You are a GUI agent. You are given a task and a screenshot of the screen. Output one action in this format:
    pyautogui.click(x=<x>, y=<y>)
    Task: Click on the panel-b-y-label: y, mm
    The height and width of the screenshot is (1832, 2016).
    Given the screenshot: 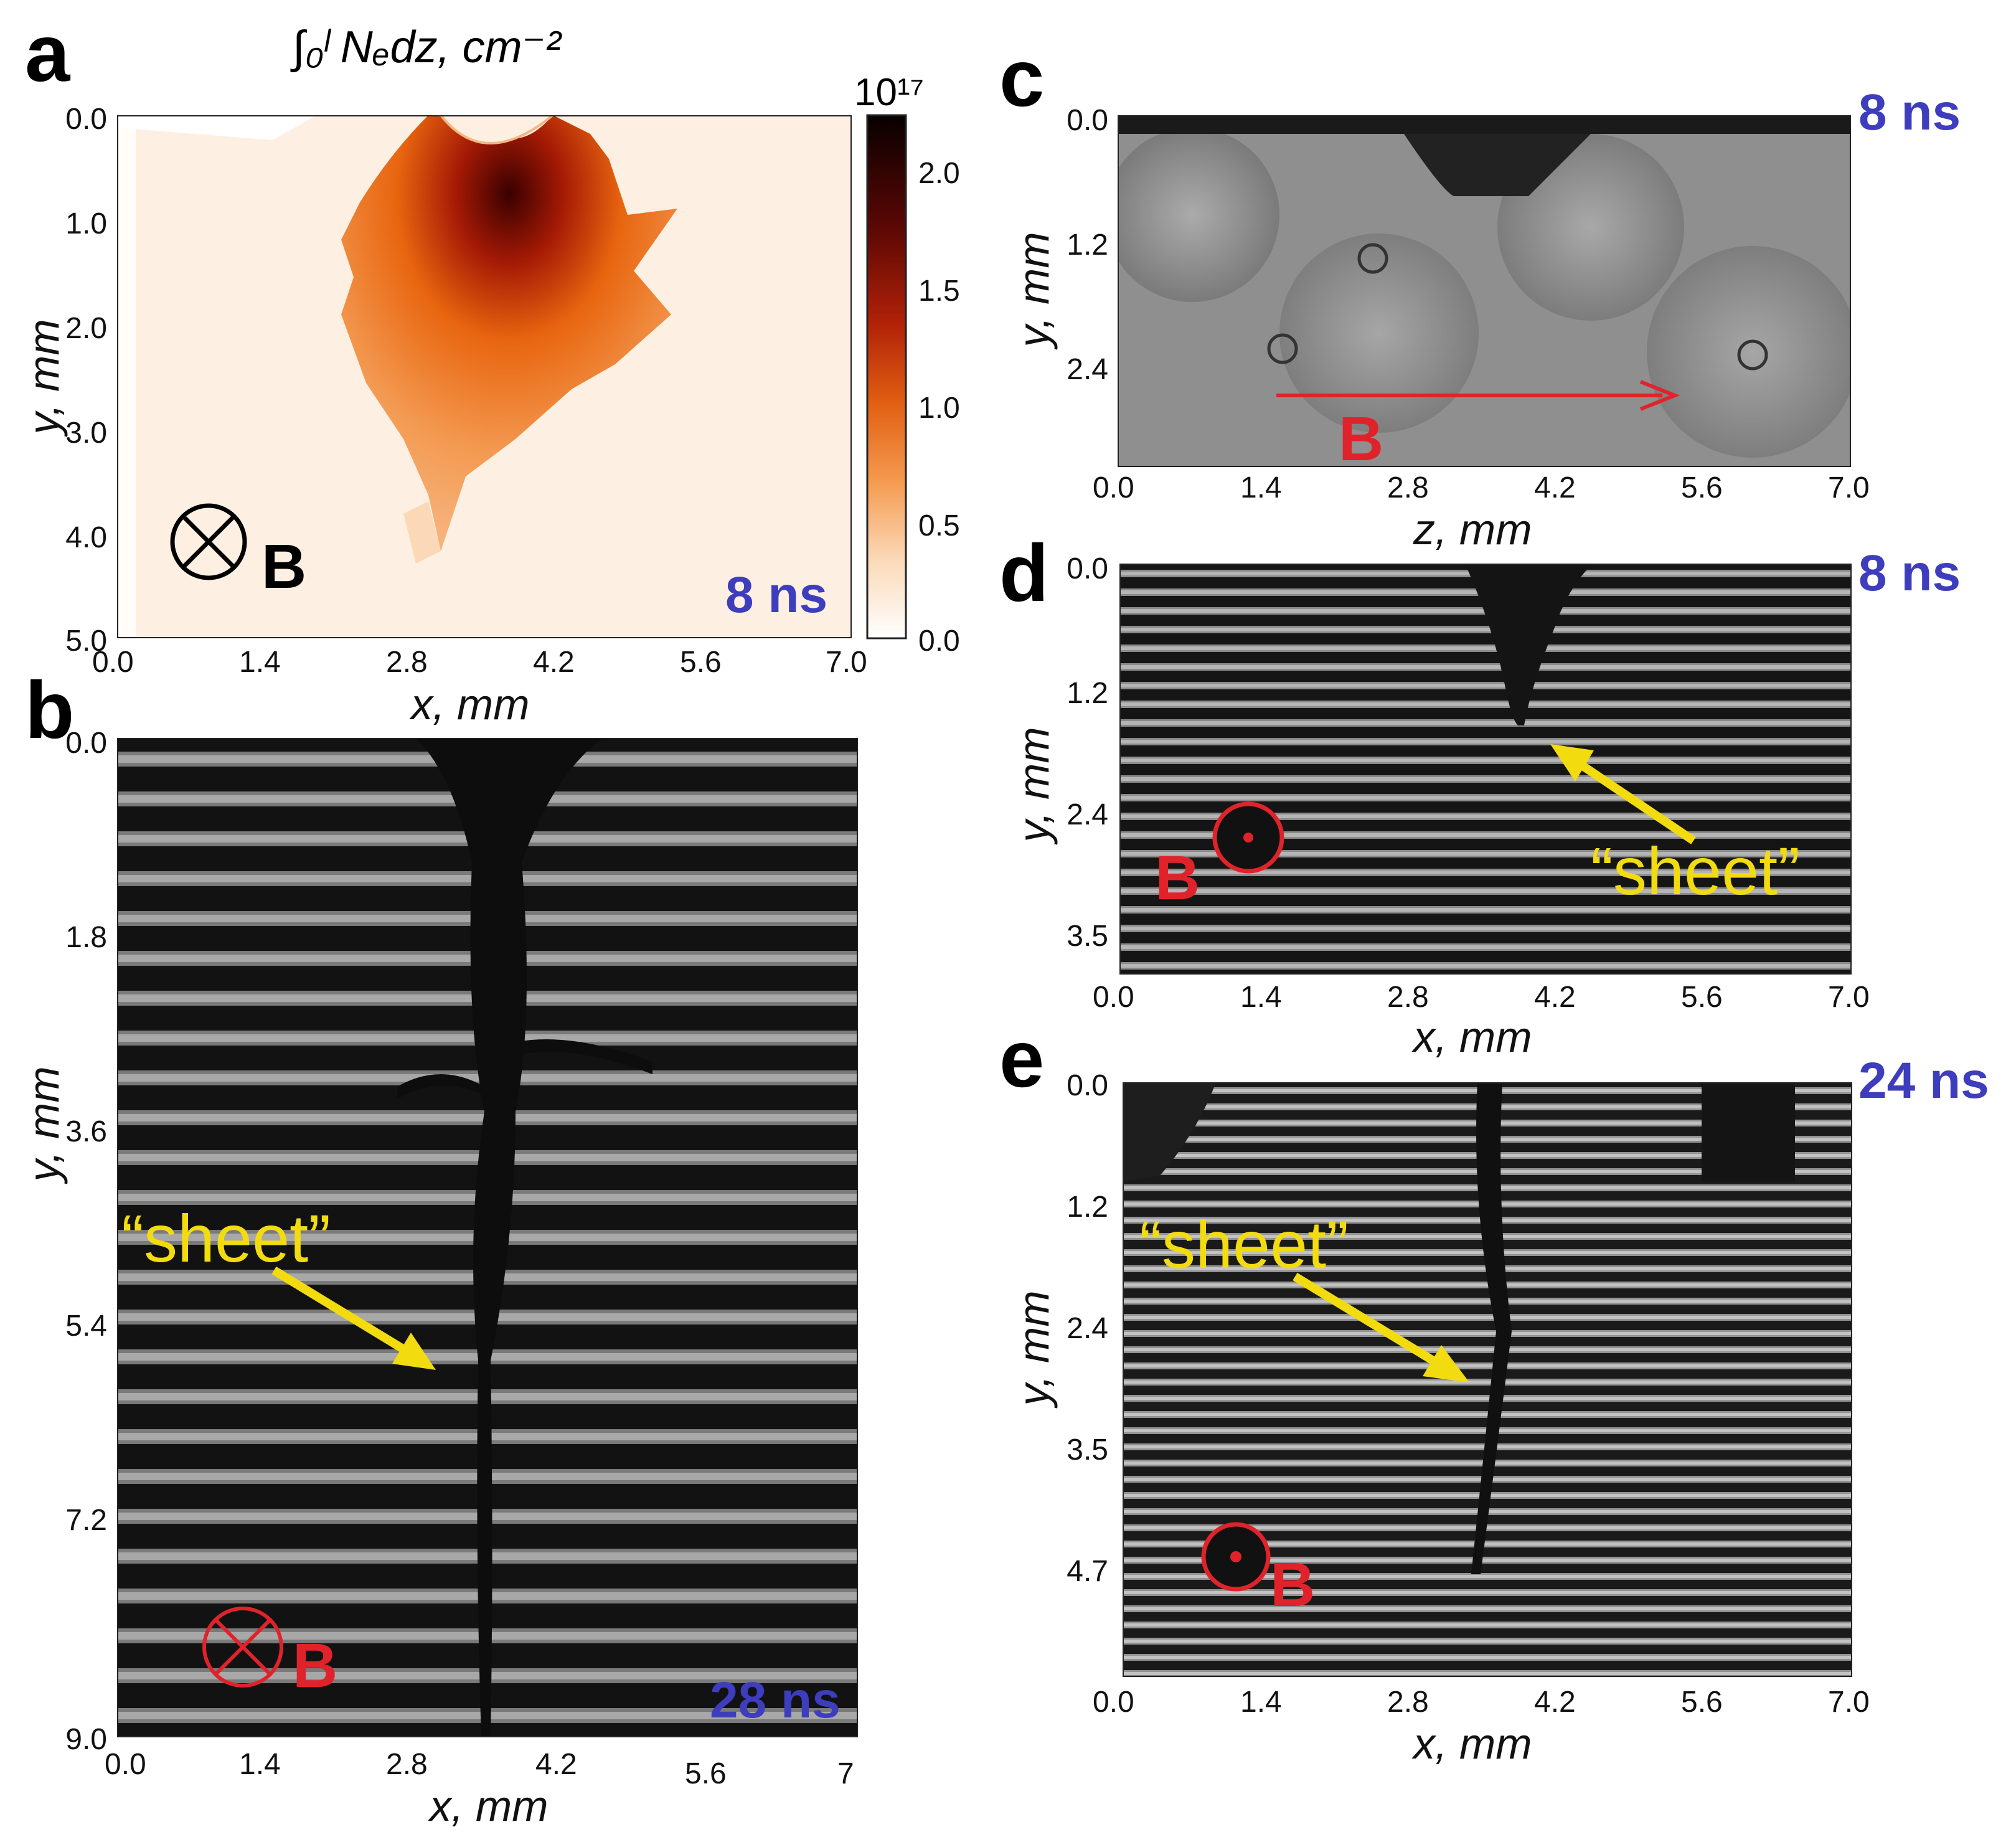 What is the action you would take?
    pyautogui.click(x=44, y=1124)
    